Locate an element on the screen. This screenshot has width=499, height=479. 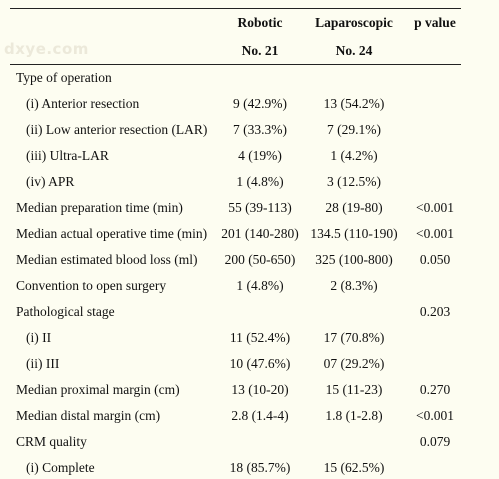
table-row: (iii) Ultra-LAR 4 (19%) 1 (4.2%) is located at coordinates (238, 156).